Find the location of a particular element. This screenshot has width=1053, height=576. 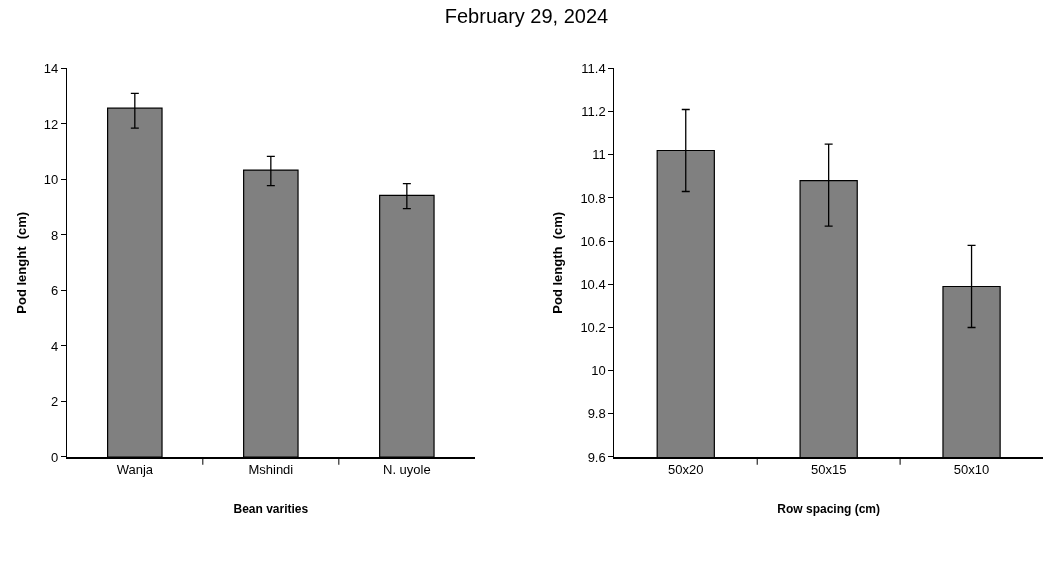

x-tick-label: Mshindi is located at coordinates (271, 470).